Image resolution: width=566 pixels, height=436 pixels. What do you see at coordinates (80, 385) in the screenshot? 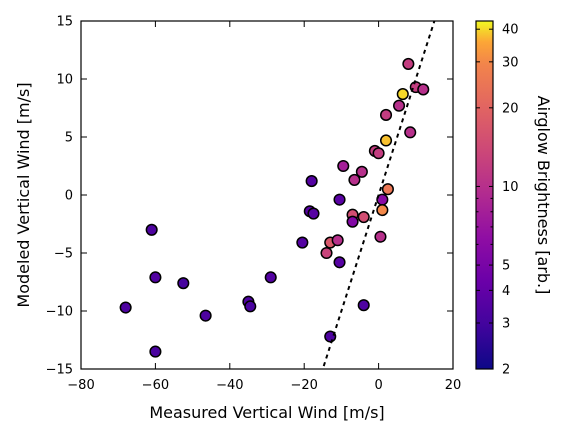
I see `x-tick-label: −80` at bounding box center [80, 385].